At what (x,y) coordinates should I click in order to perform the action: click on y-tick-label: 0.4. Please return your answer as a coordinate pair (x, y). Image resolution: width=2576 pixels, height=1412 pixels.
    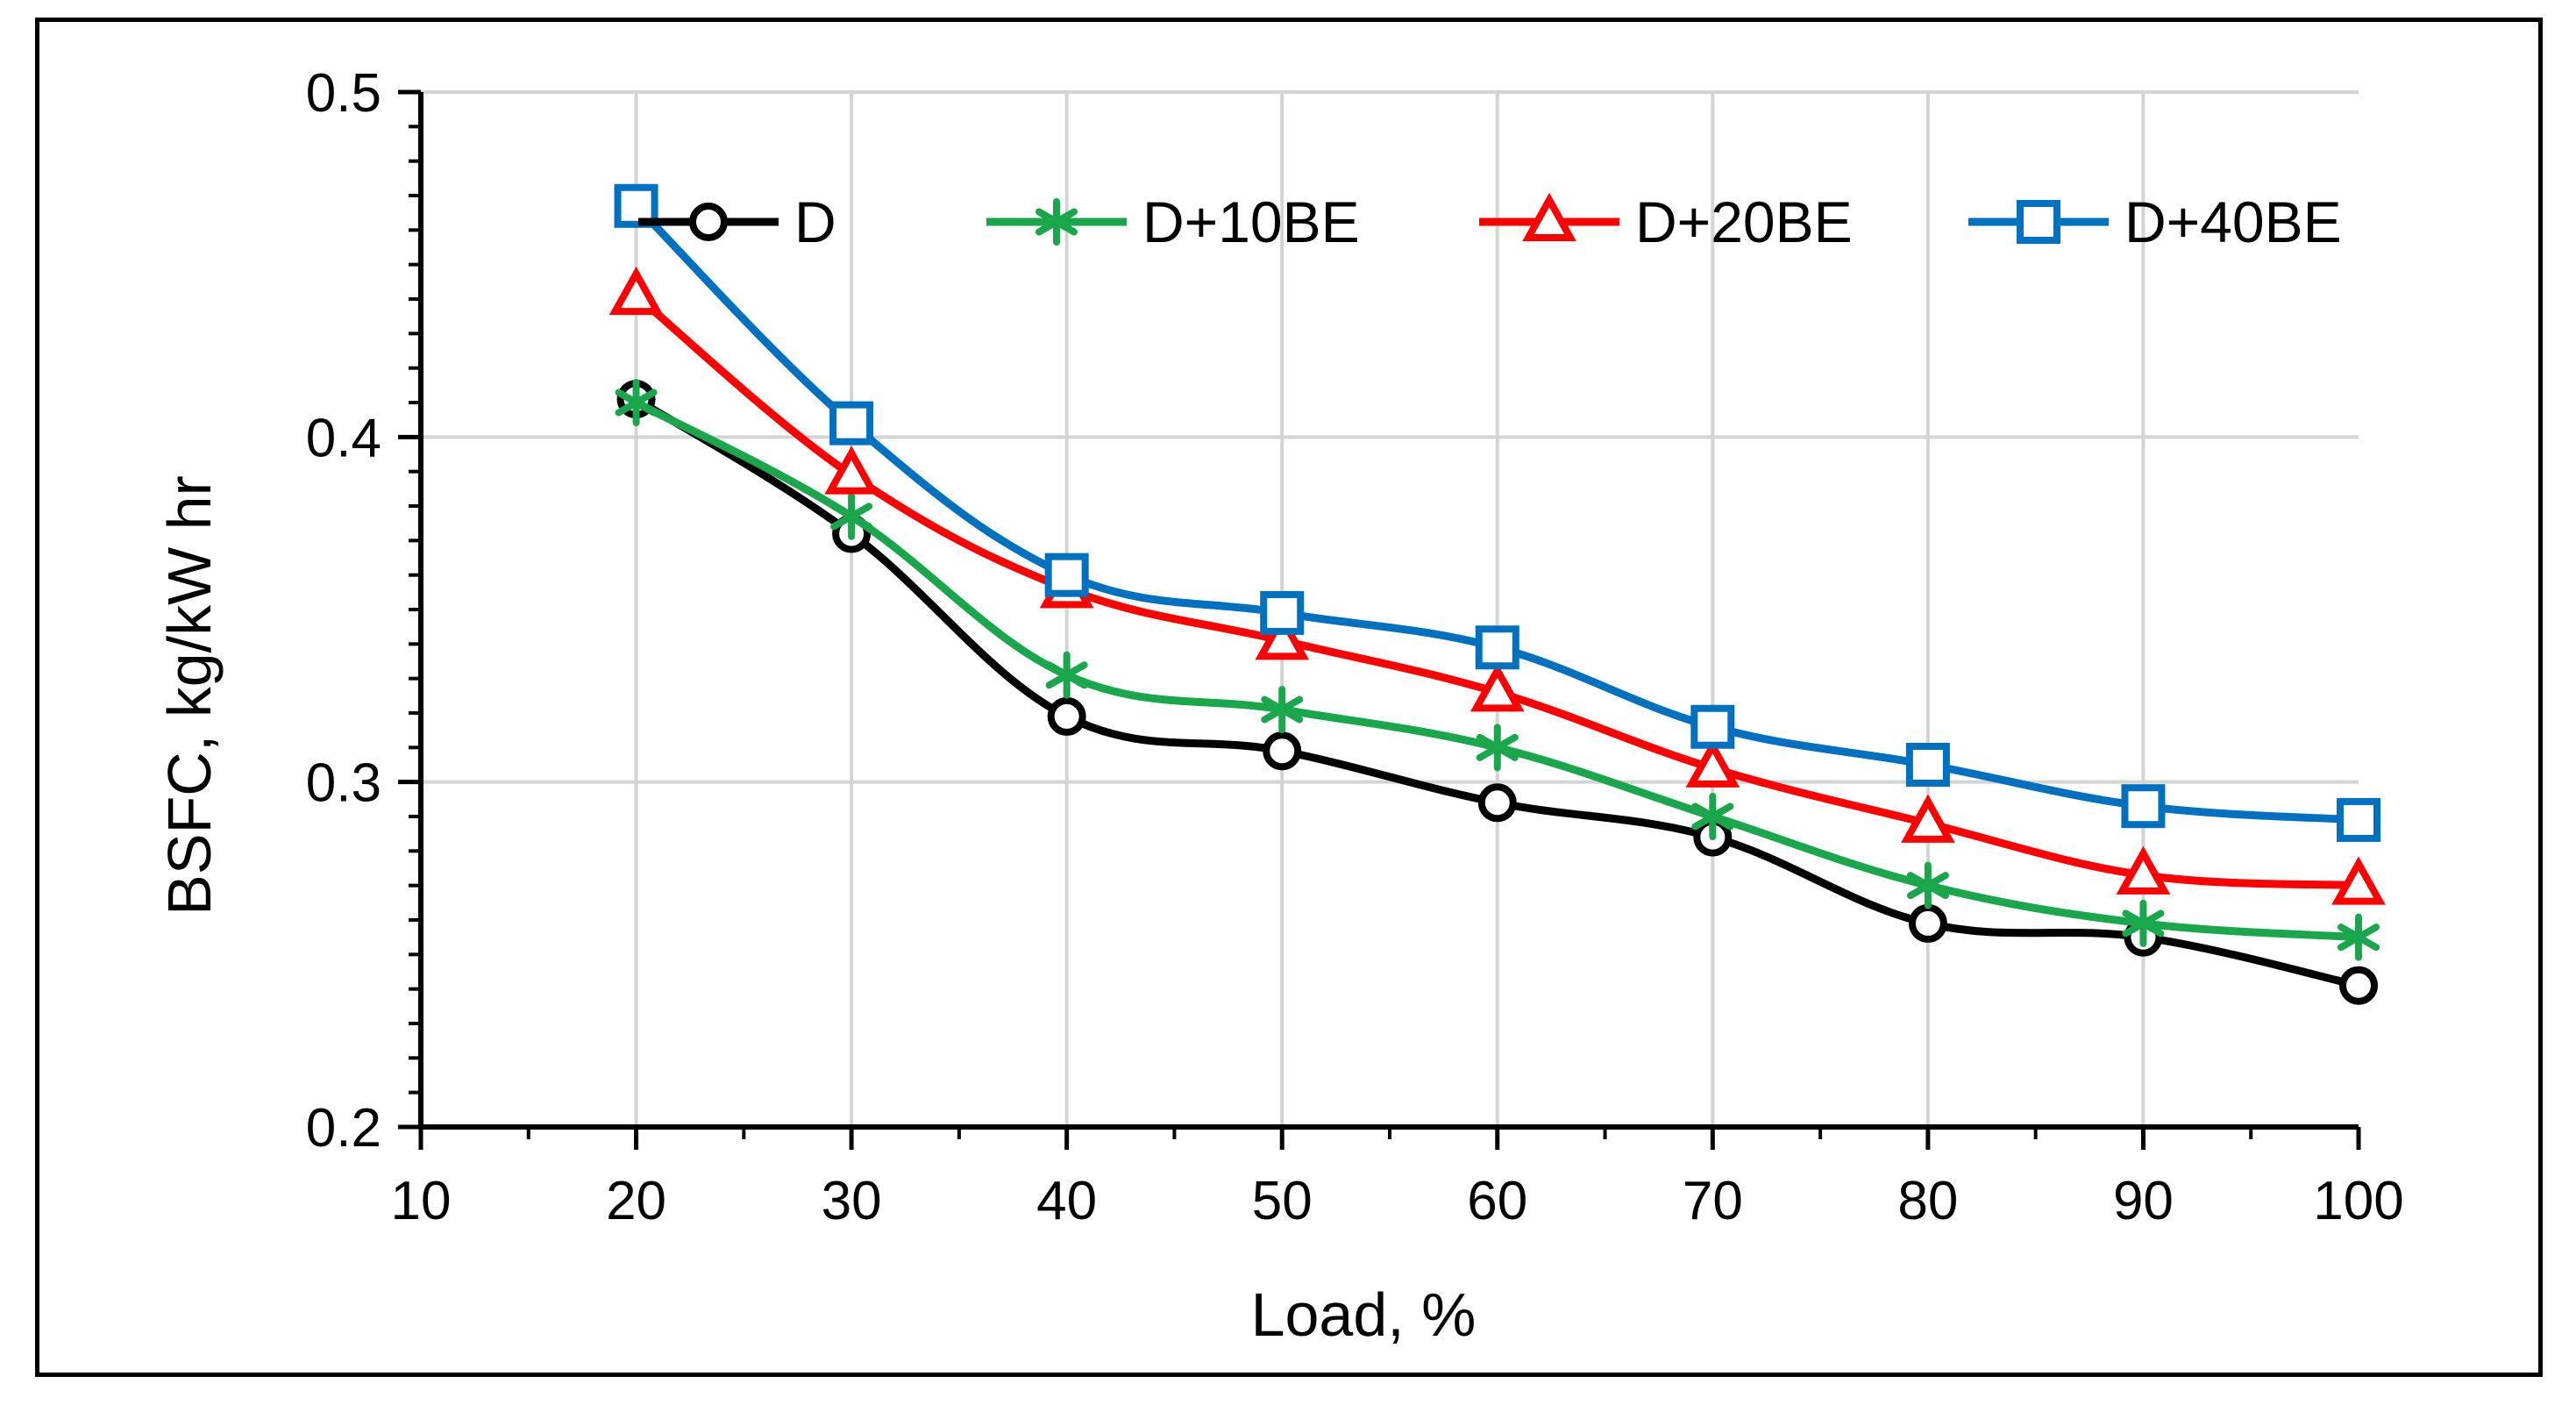
    Looking at the image, I should click on (343, 438).